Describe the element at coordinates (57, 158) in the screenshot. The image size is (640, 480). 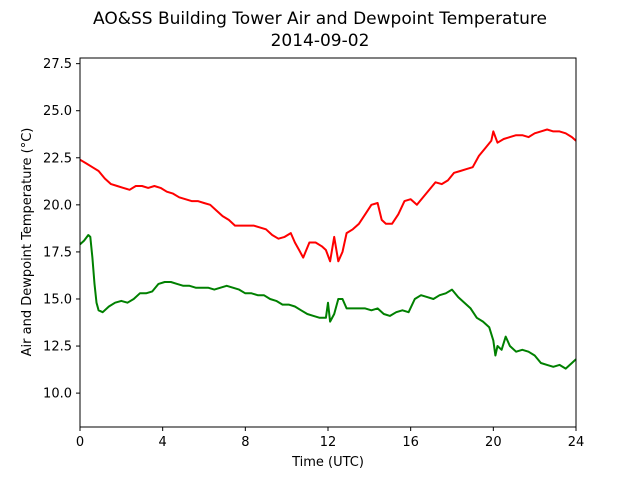
I see `y-tick-label: 22.5` at that location.